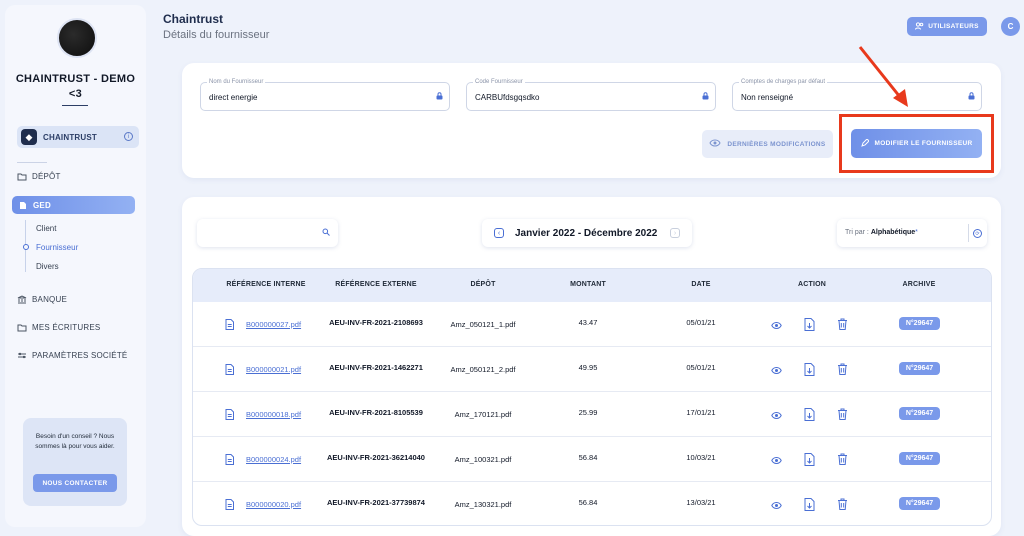 This screenshot has height=536, width=1024. What do you see at coordinates (812, 284) in the screenshot?
I see `column-header: ACTION` at bounding box center [812, 284].